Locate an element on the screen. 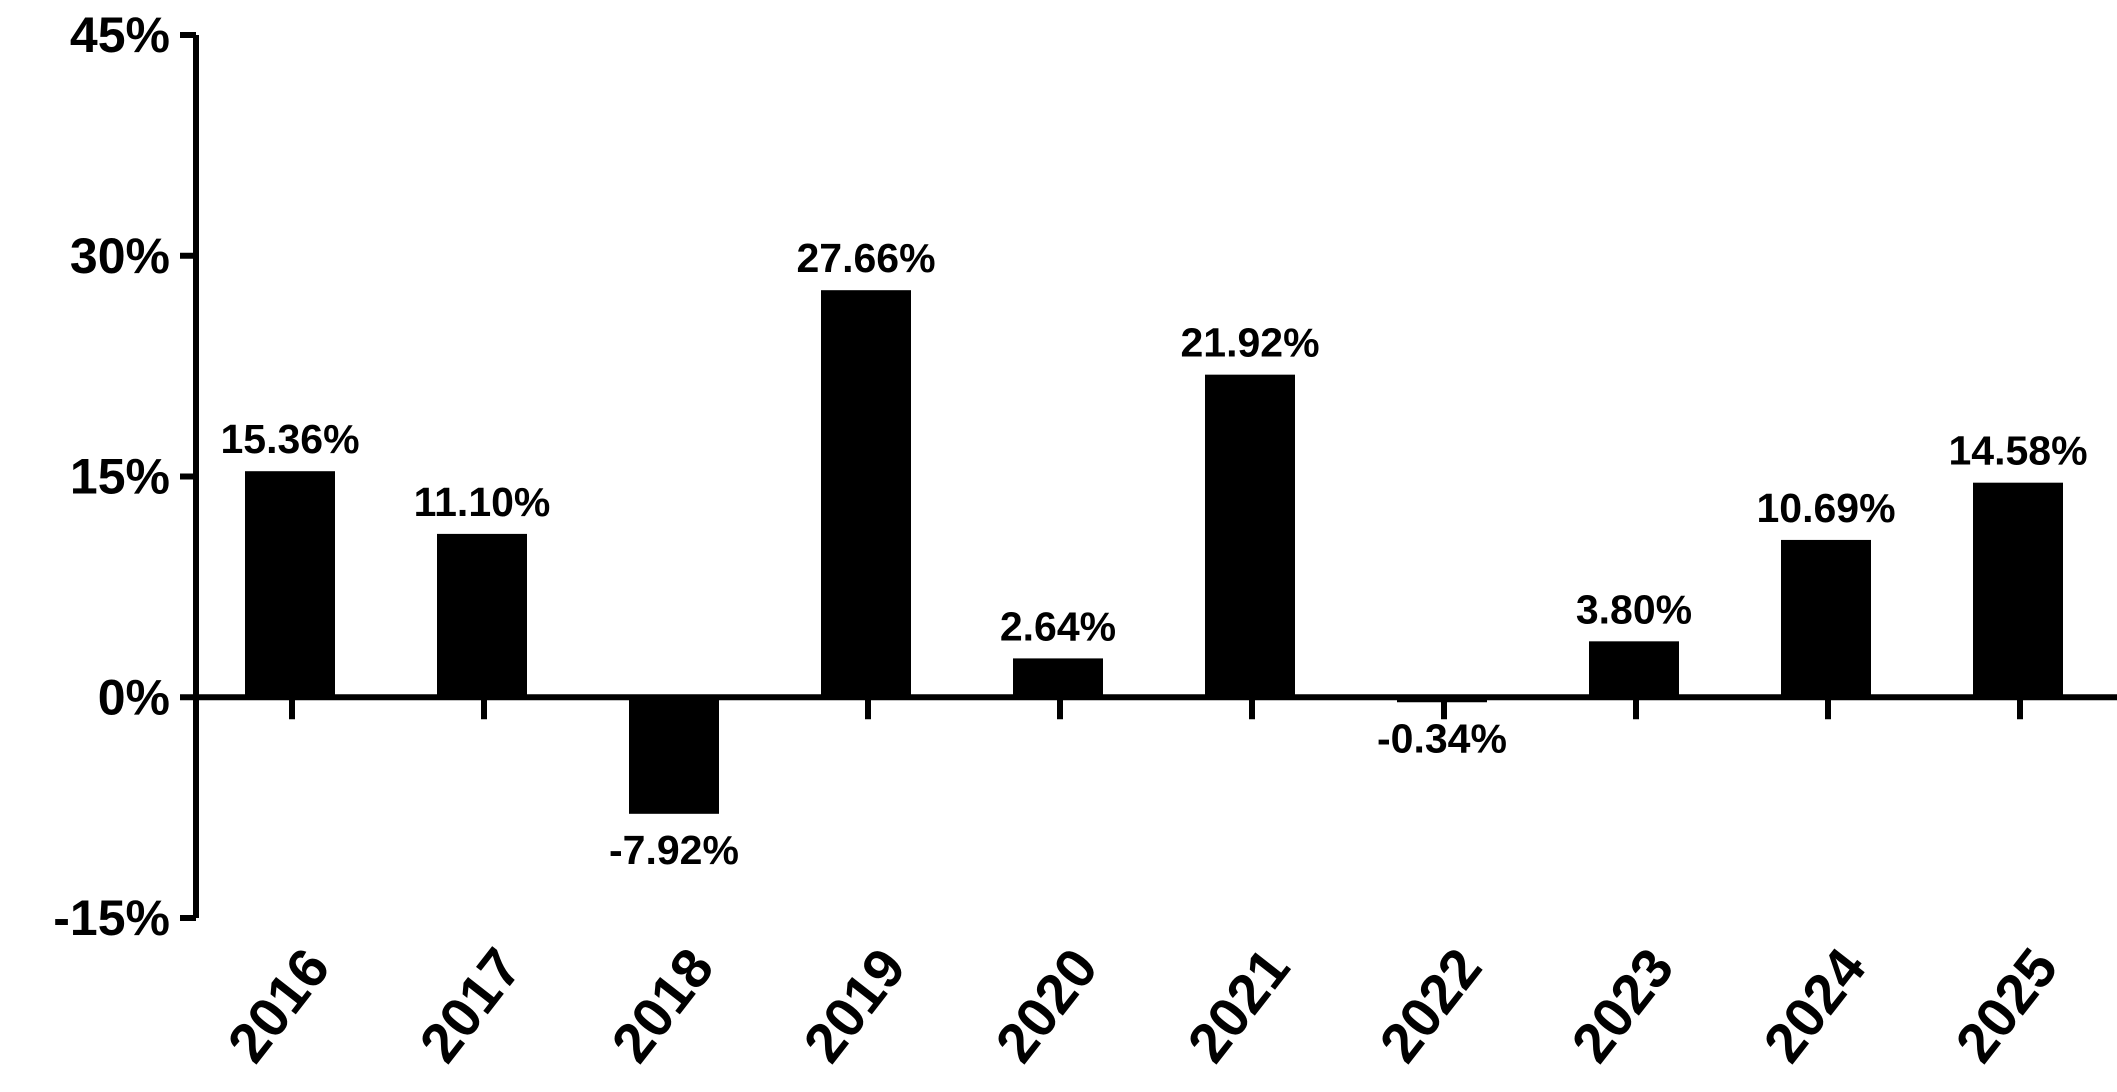 This screenshot has height=1092, width=2117. y-tick-label: 30% is located at coordinates (120, 256).